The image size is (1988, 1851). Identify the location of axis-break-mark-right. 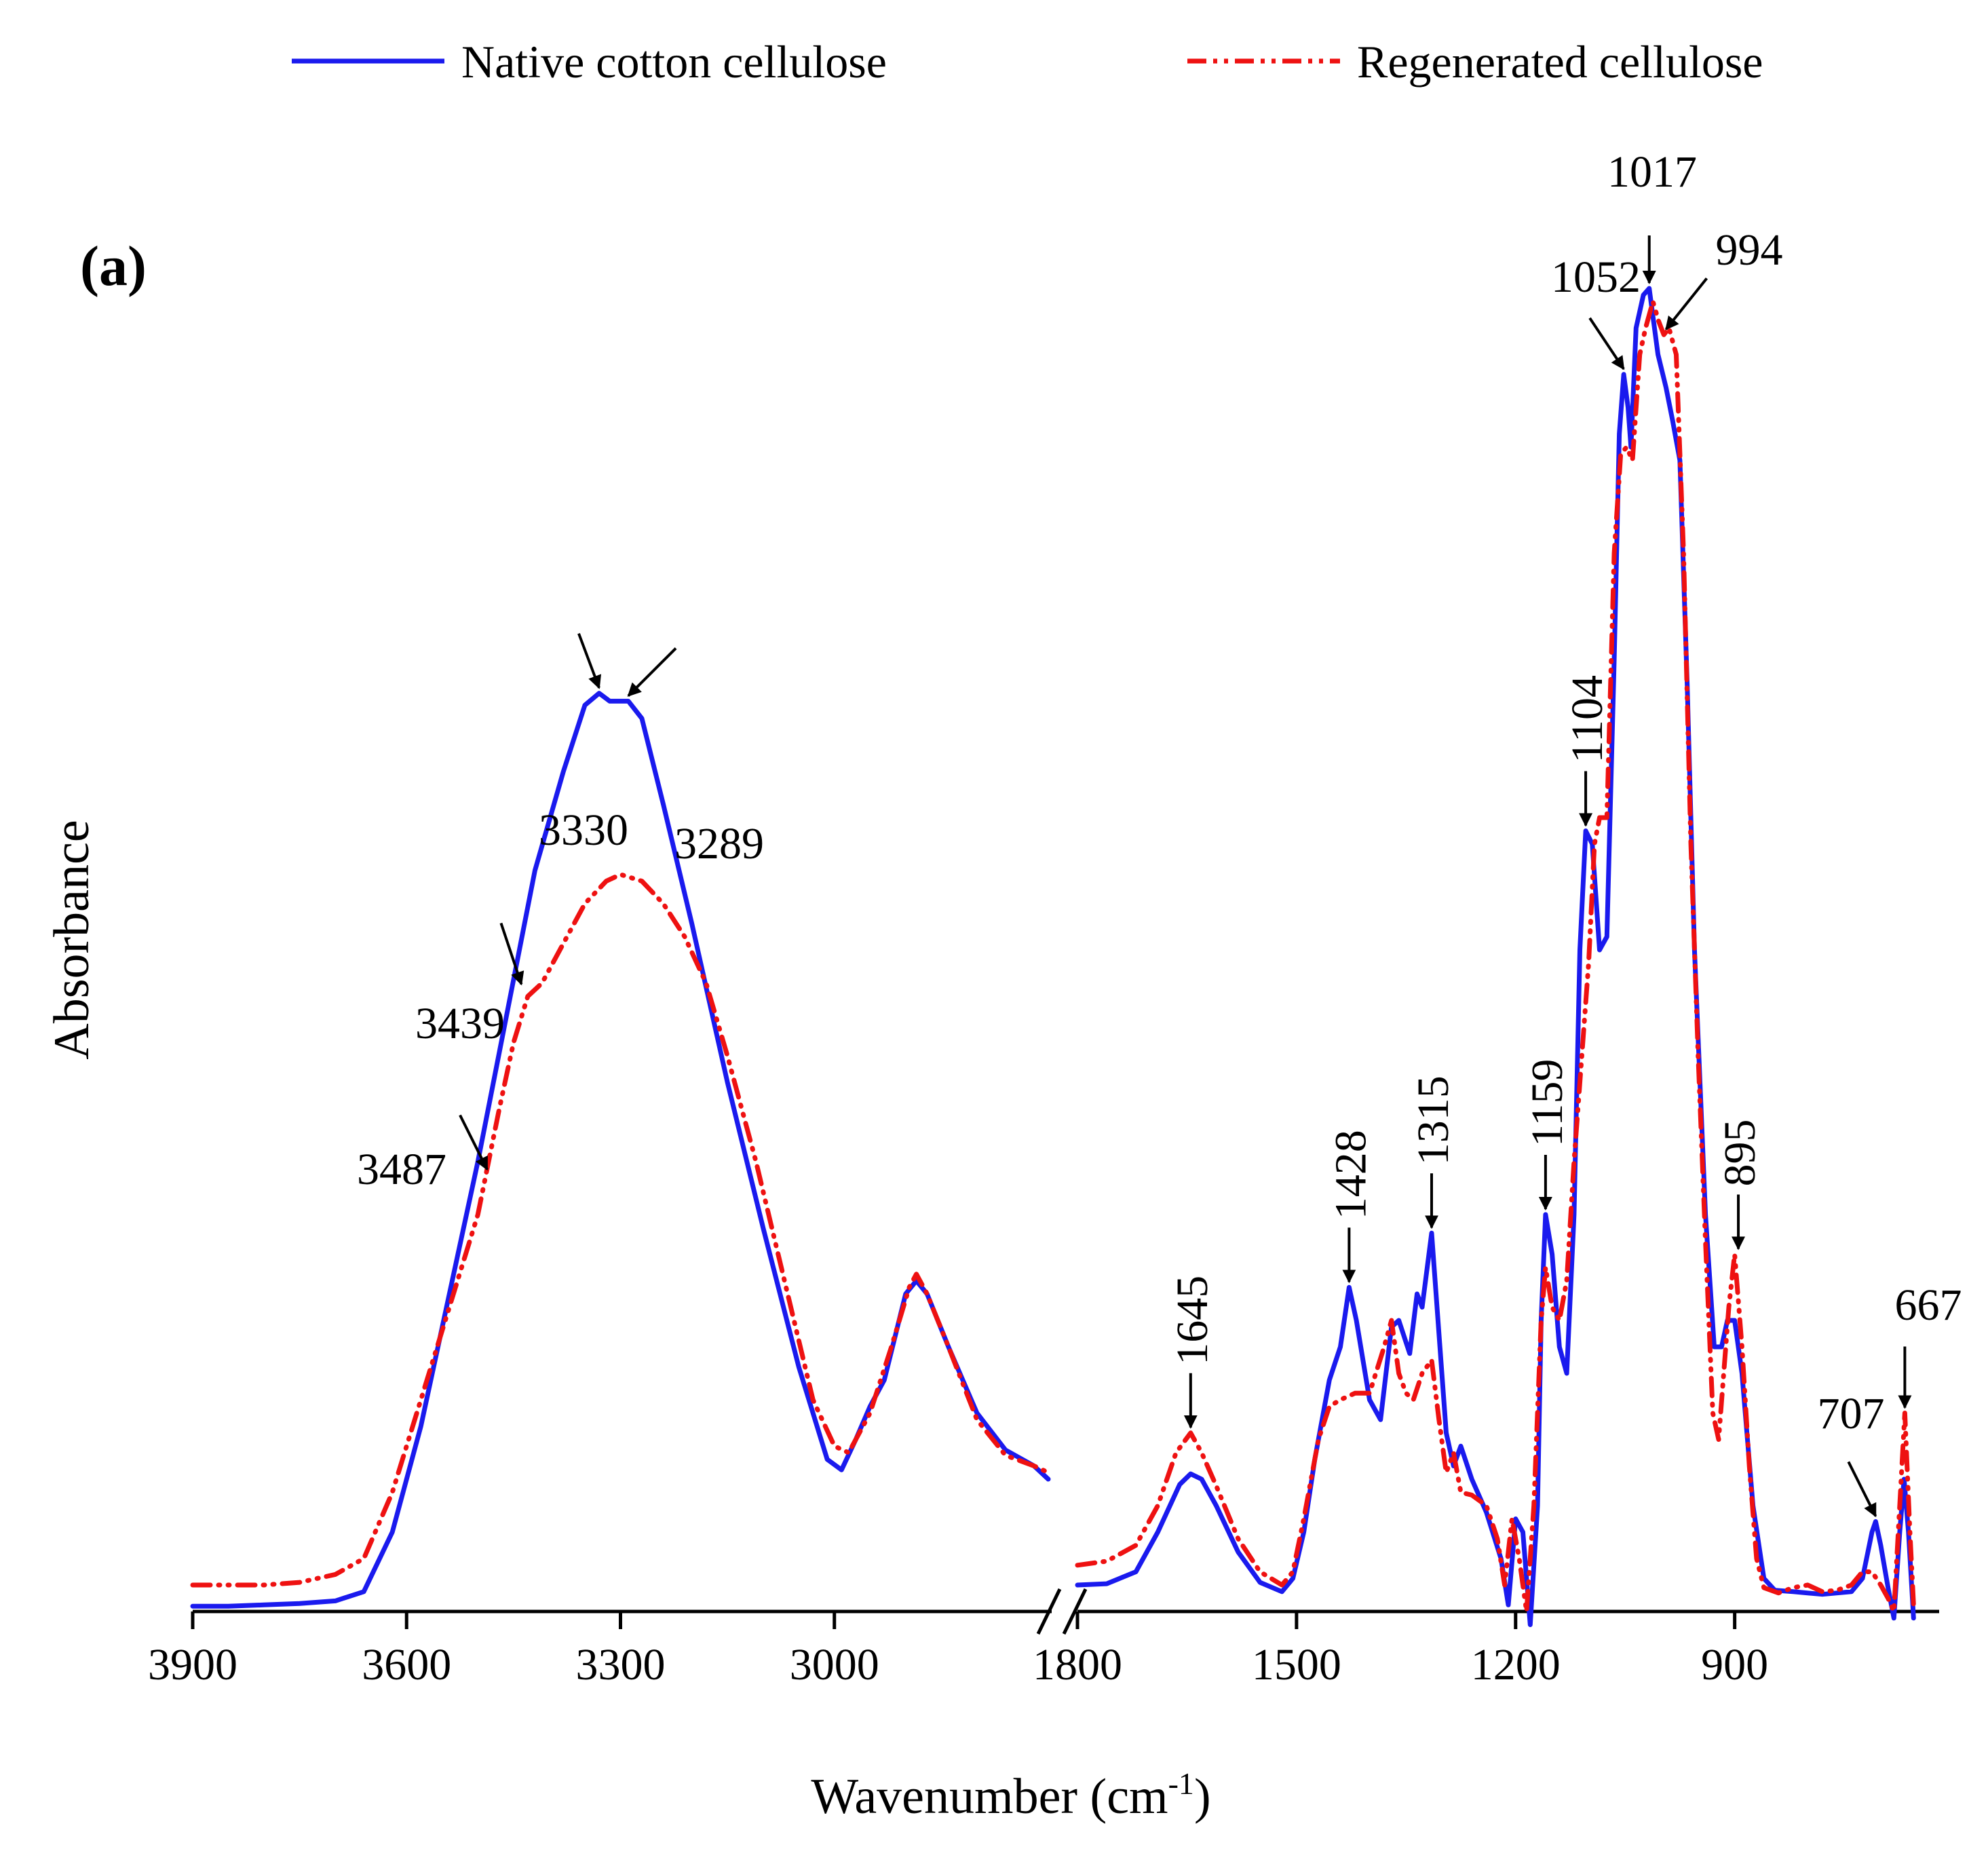
(1075, 1611).